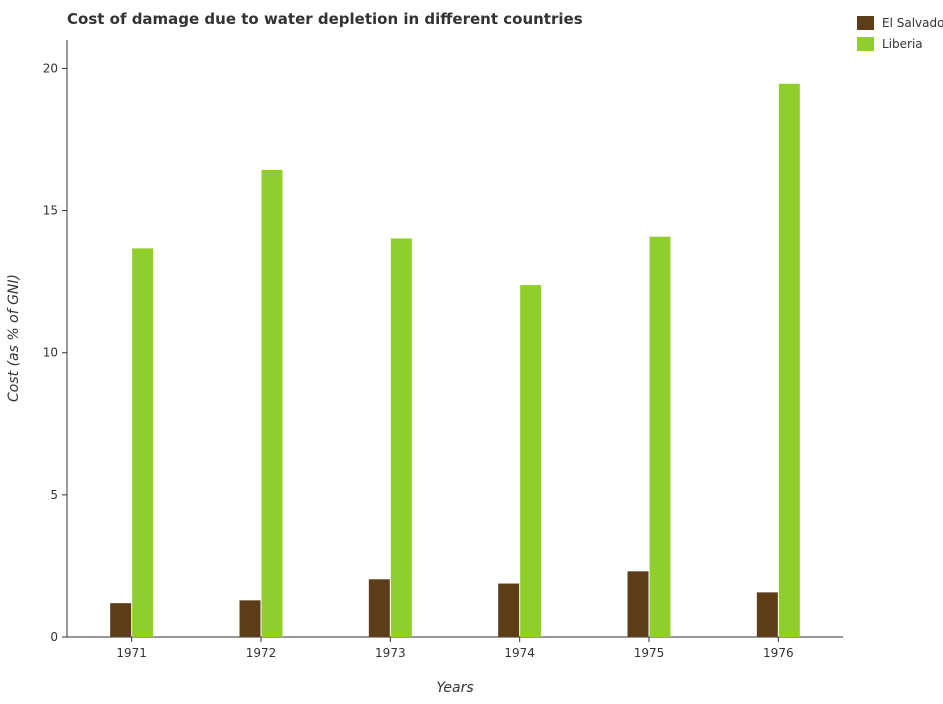 The height and width of the screenshot is (704, 943). What do you see at coordinates (390, 653) in the screenshot?
I see `x-tick-label: 1973` at bounding box center [390, 653].